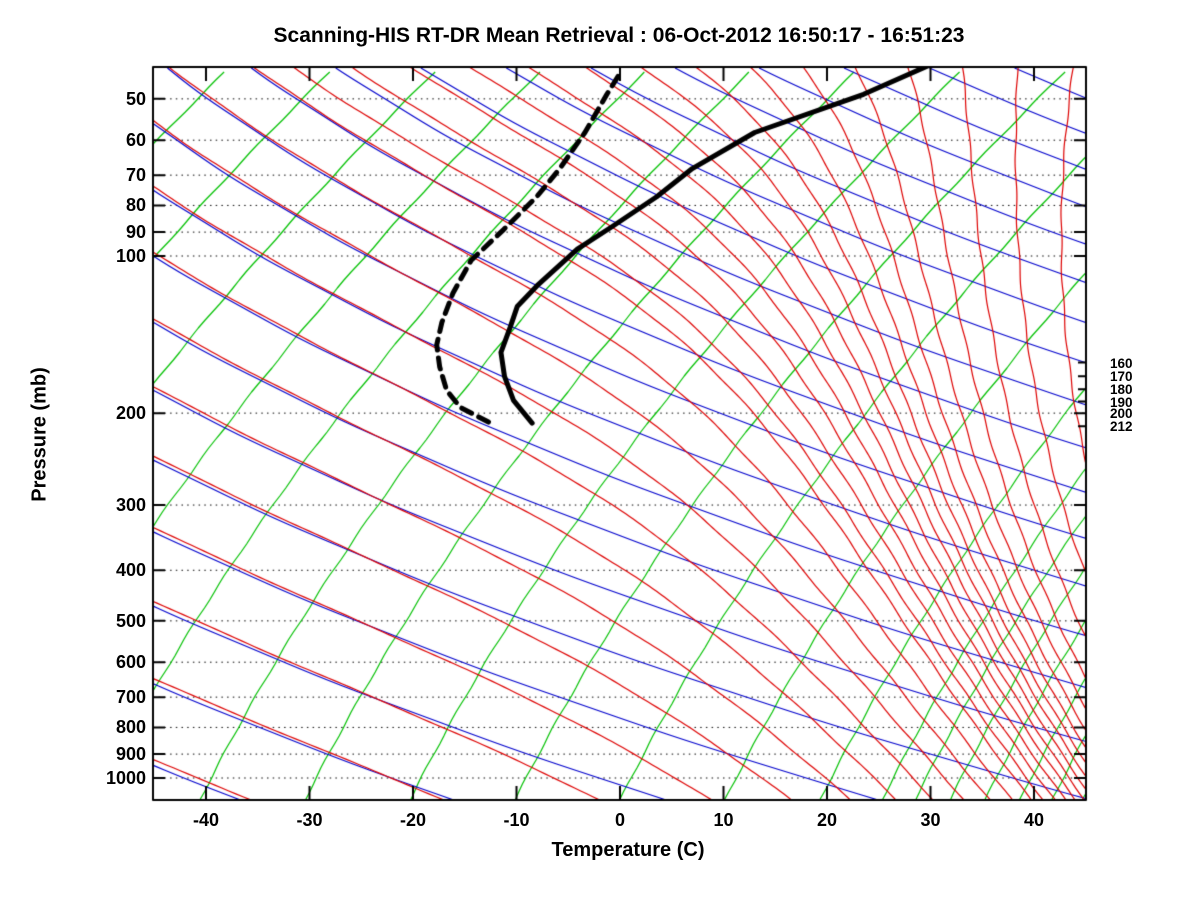 The image size is (1200, 900). What do you see at coordinates (1121, 402) in the screenshot?
I see `right-edge-pressure-label: 190` at bounding box center [1121, 402].